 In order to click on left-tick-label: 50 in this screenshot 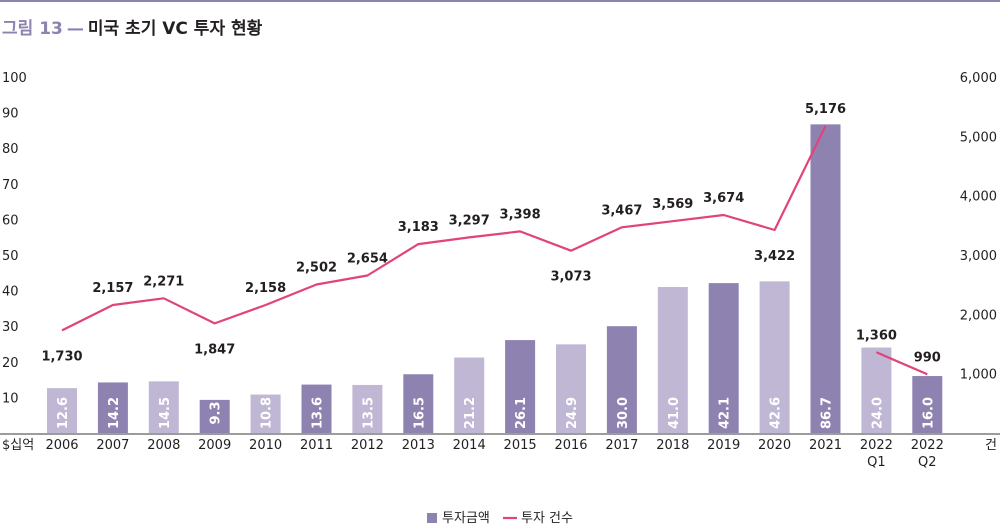, I will do `click(10, 256)`.